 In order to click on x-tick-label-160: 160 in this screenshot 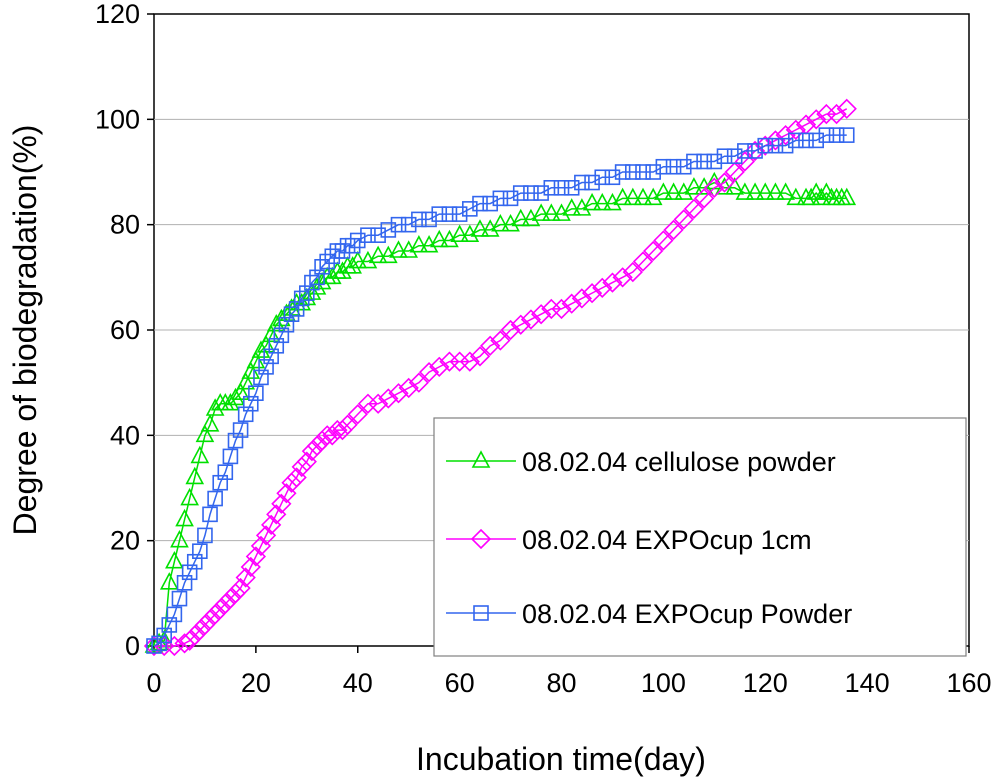, I will do `click(968, 683)`.